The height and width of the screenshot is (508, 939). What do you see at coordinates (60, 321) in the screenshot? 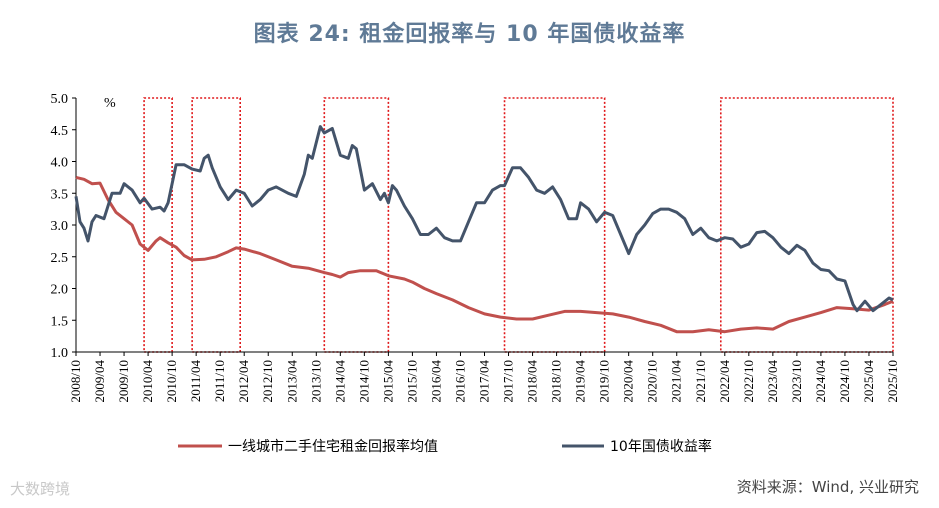
I see `y-tick-label: 1.5` at bounding box center [60, 321].